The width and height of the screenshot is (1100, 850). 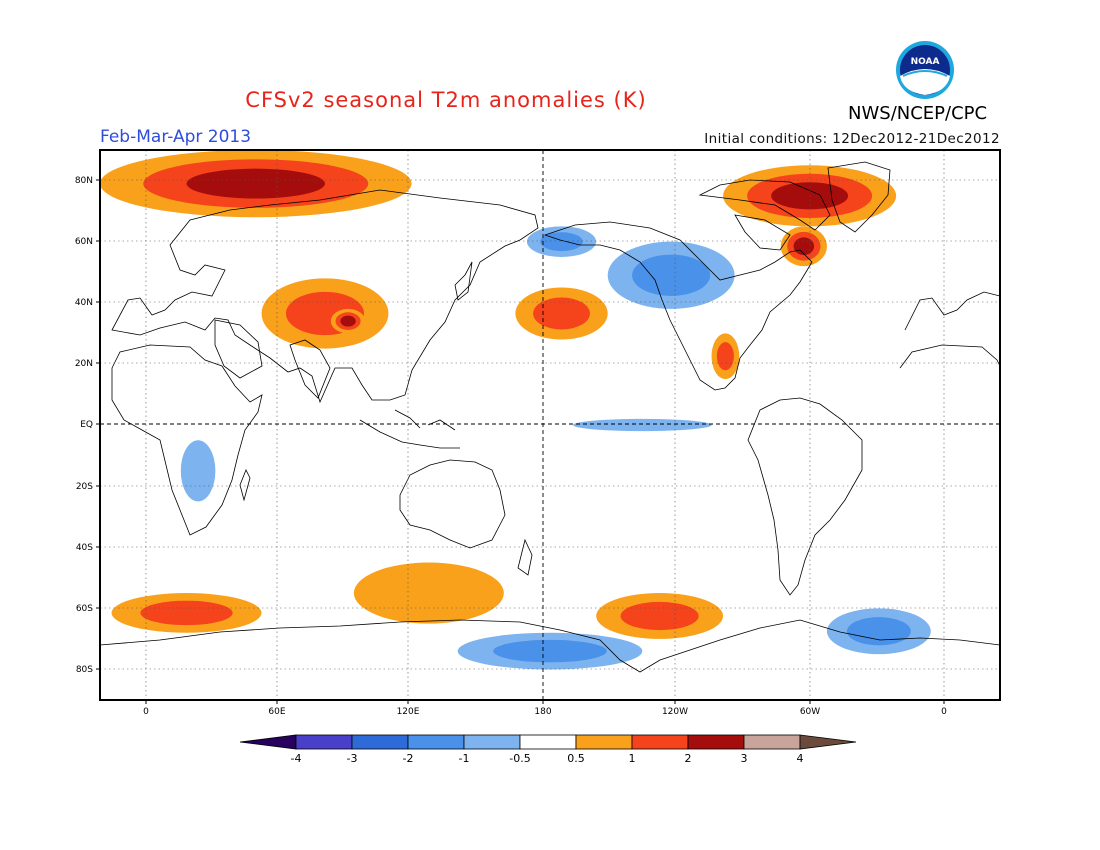 What do you see at coordinates (859, 197) in the screenshot?
I see `coastline-greenland` at bounding box center [859, 197].